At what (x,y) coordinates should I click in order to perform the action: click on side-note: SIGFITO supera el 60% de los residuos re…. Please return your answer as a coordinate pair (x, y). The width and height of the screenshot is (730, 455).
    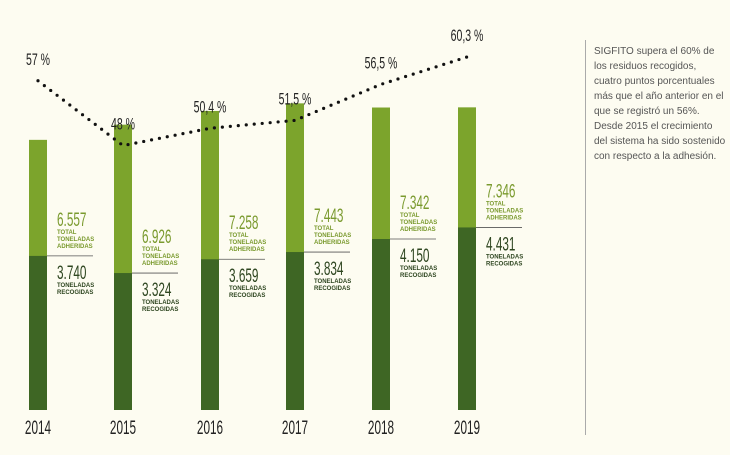
    Looking at the image, I should click on (660, 104).